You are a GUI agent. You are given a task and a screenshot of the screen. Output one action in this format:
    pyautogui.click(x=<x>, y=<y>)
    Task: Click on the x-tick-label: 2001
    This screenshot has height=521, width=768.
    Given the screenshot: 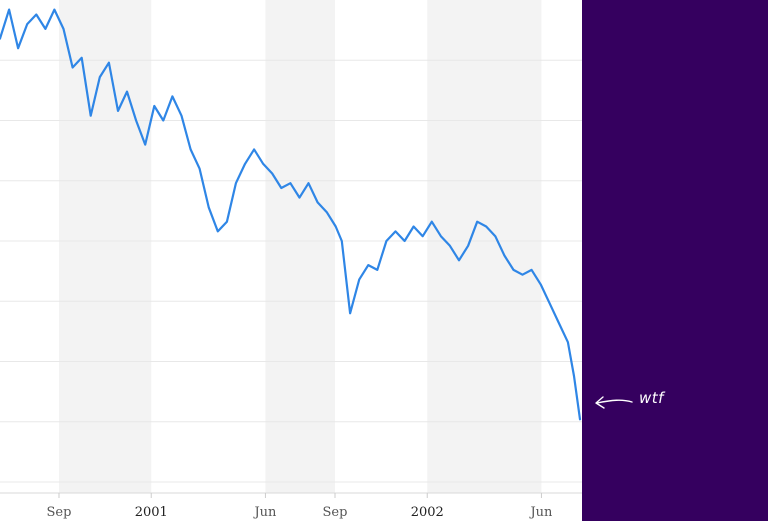 What is the action you would take?
    pyautogui.click(x=151, y=512)
    